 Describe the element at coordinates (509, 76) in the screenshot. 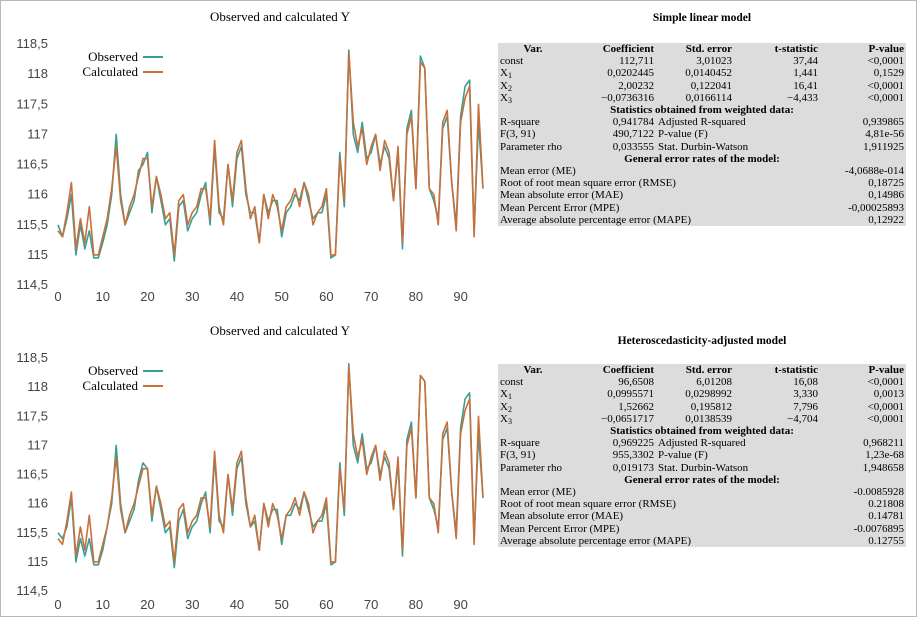

I see `var-subscript: 1` at that location.